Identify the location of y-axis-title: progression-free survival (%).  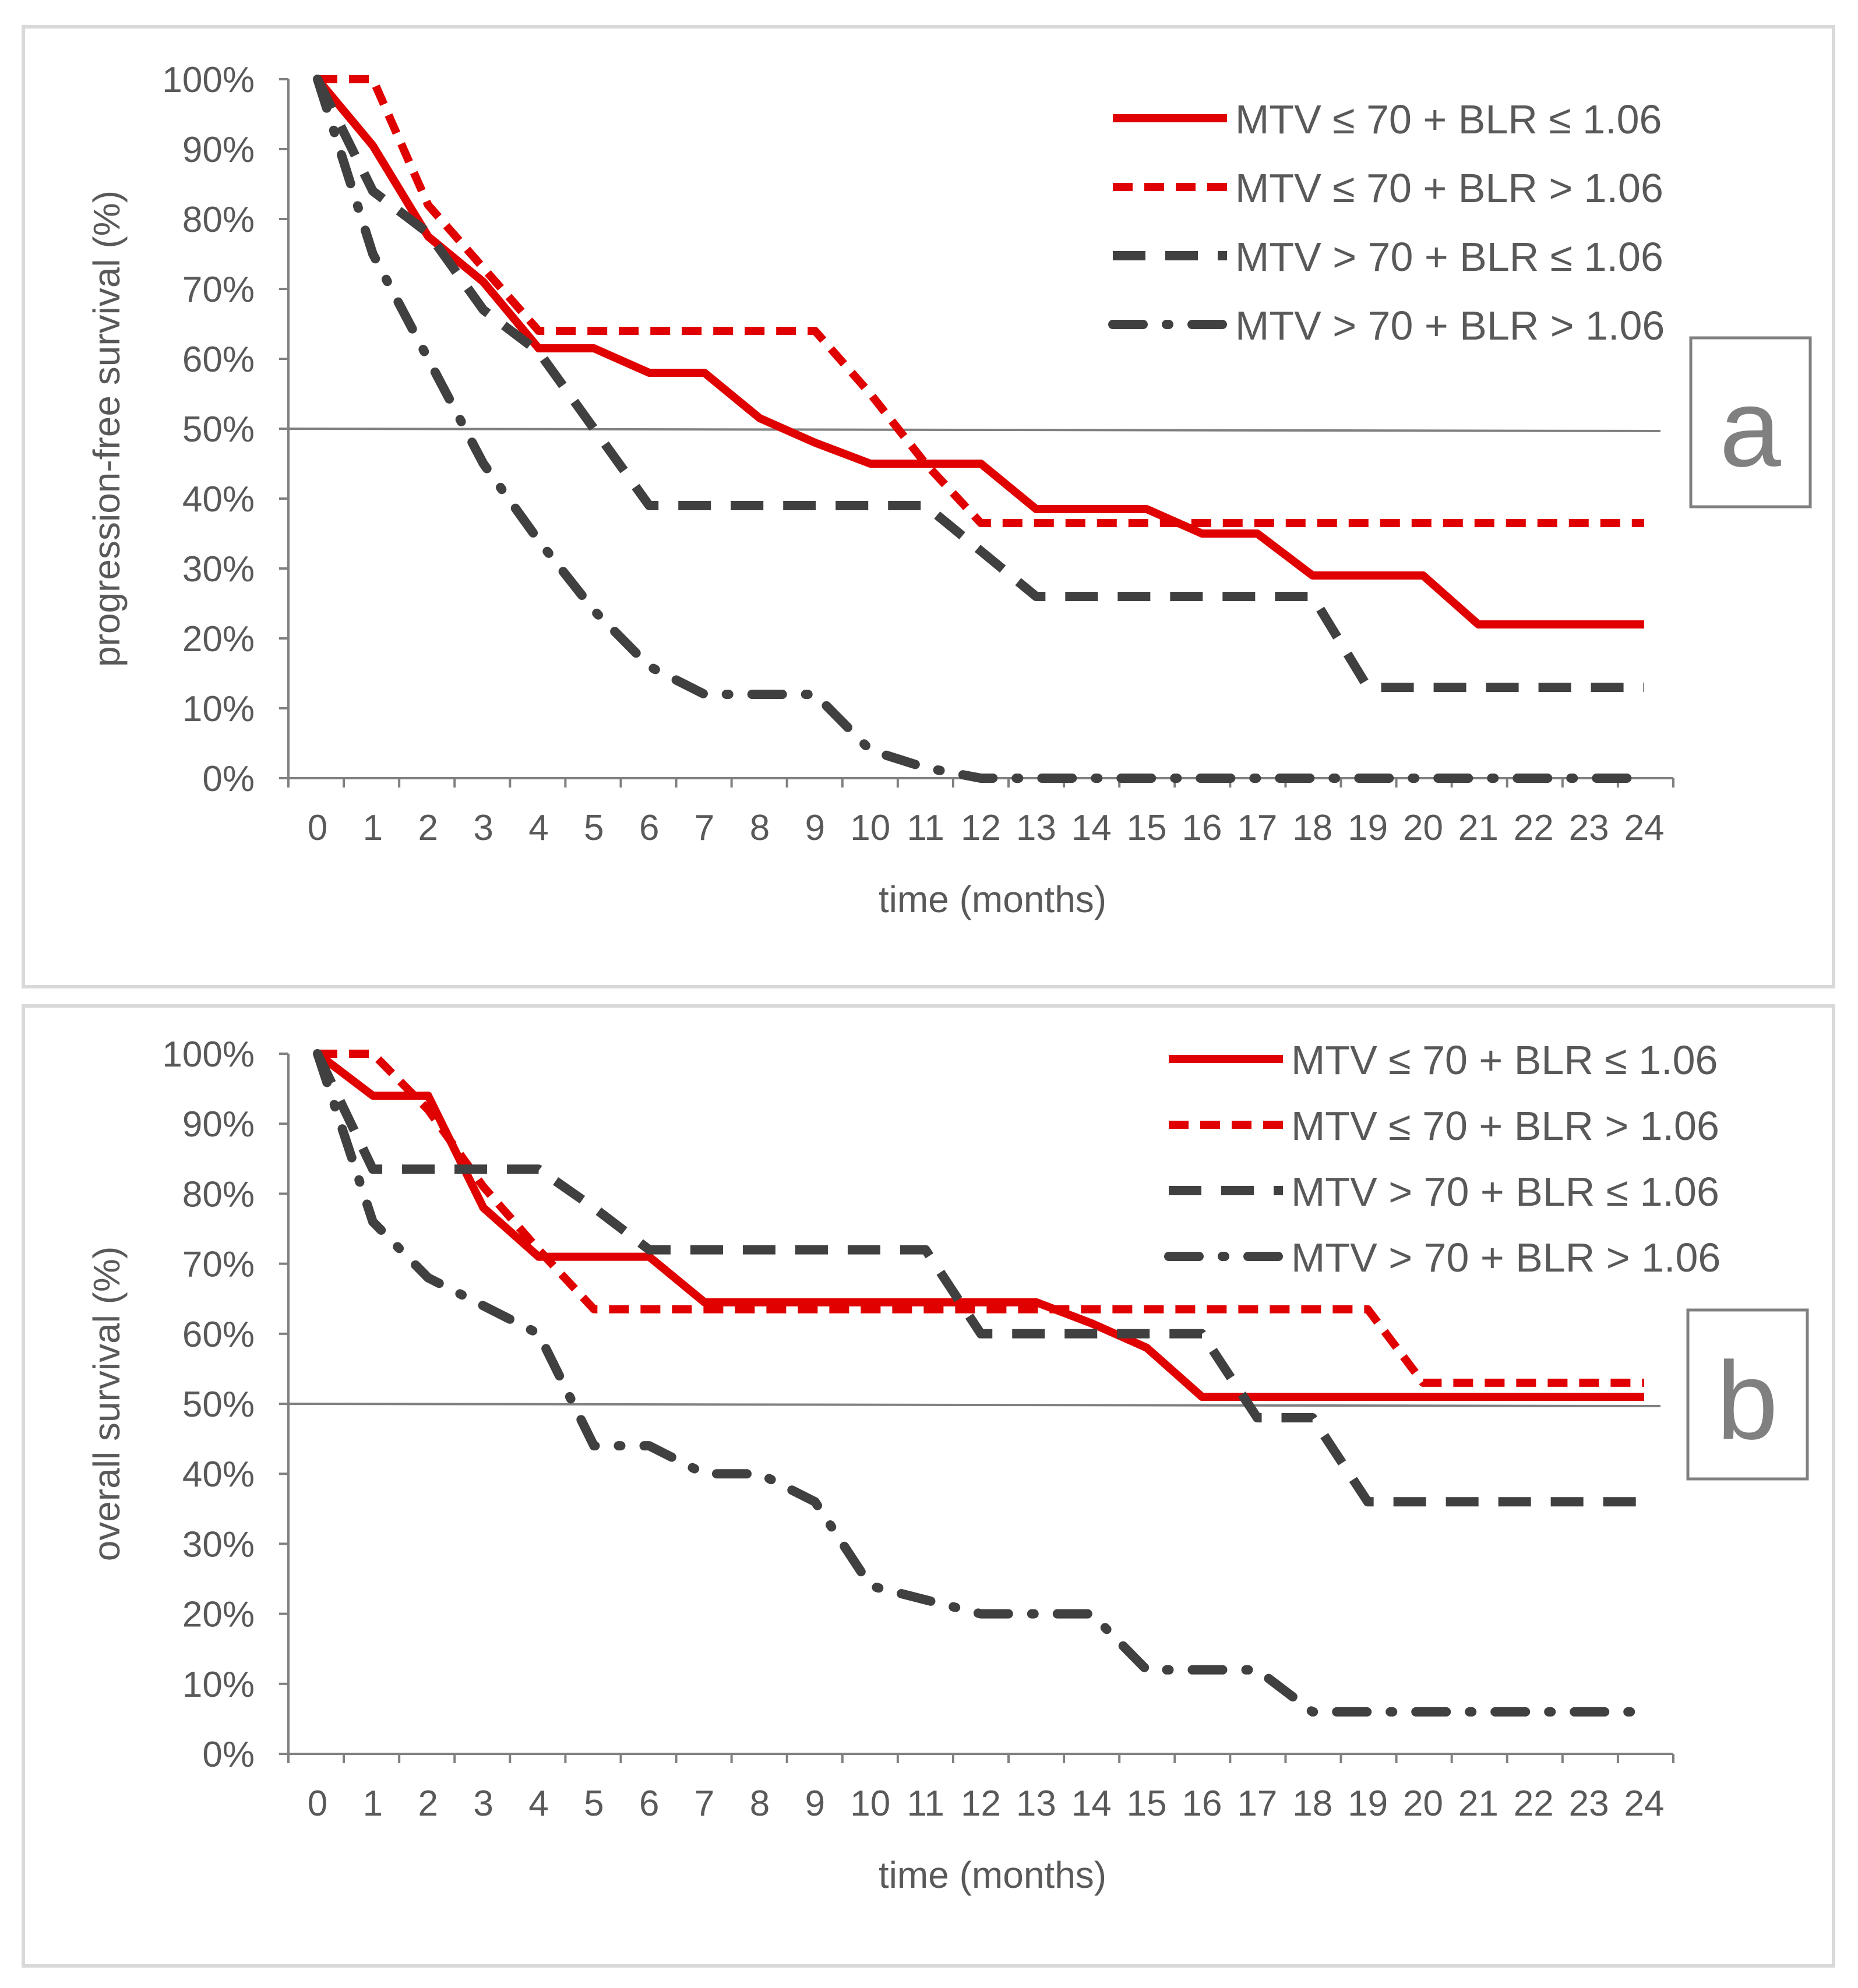
(107, 428).